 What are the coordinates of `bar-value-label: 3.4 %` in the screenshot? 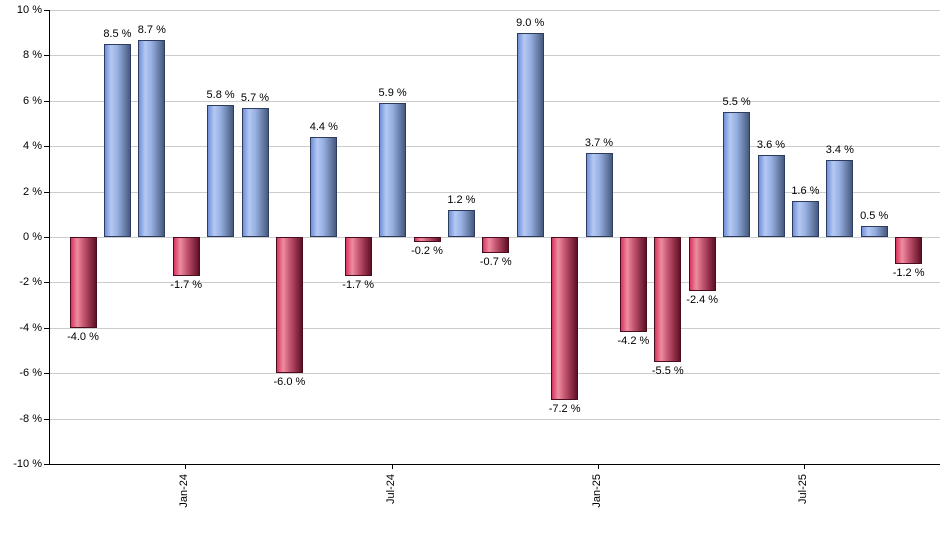 It's located at (839, 149).